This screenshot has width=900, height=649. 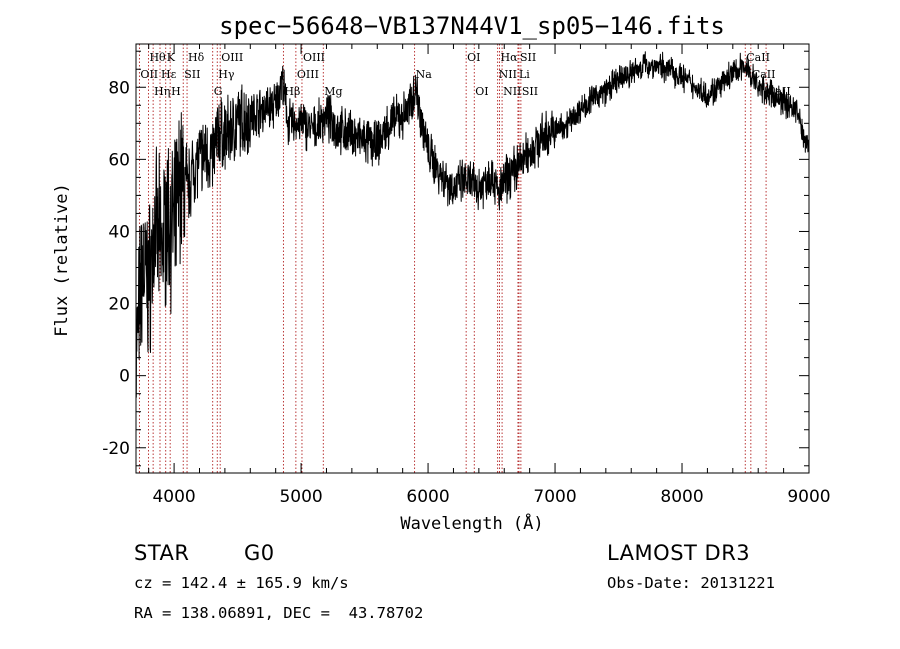 I want to click on y-tick-label: 60, so click(x=119, y=160).